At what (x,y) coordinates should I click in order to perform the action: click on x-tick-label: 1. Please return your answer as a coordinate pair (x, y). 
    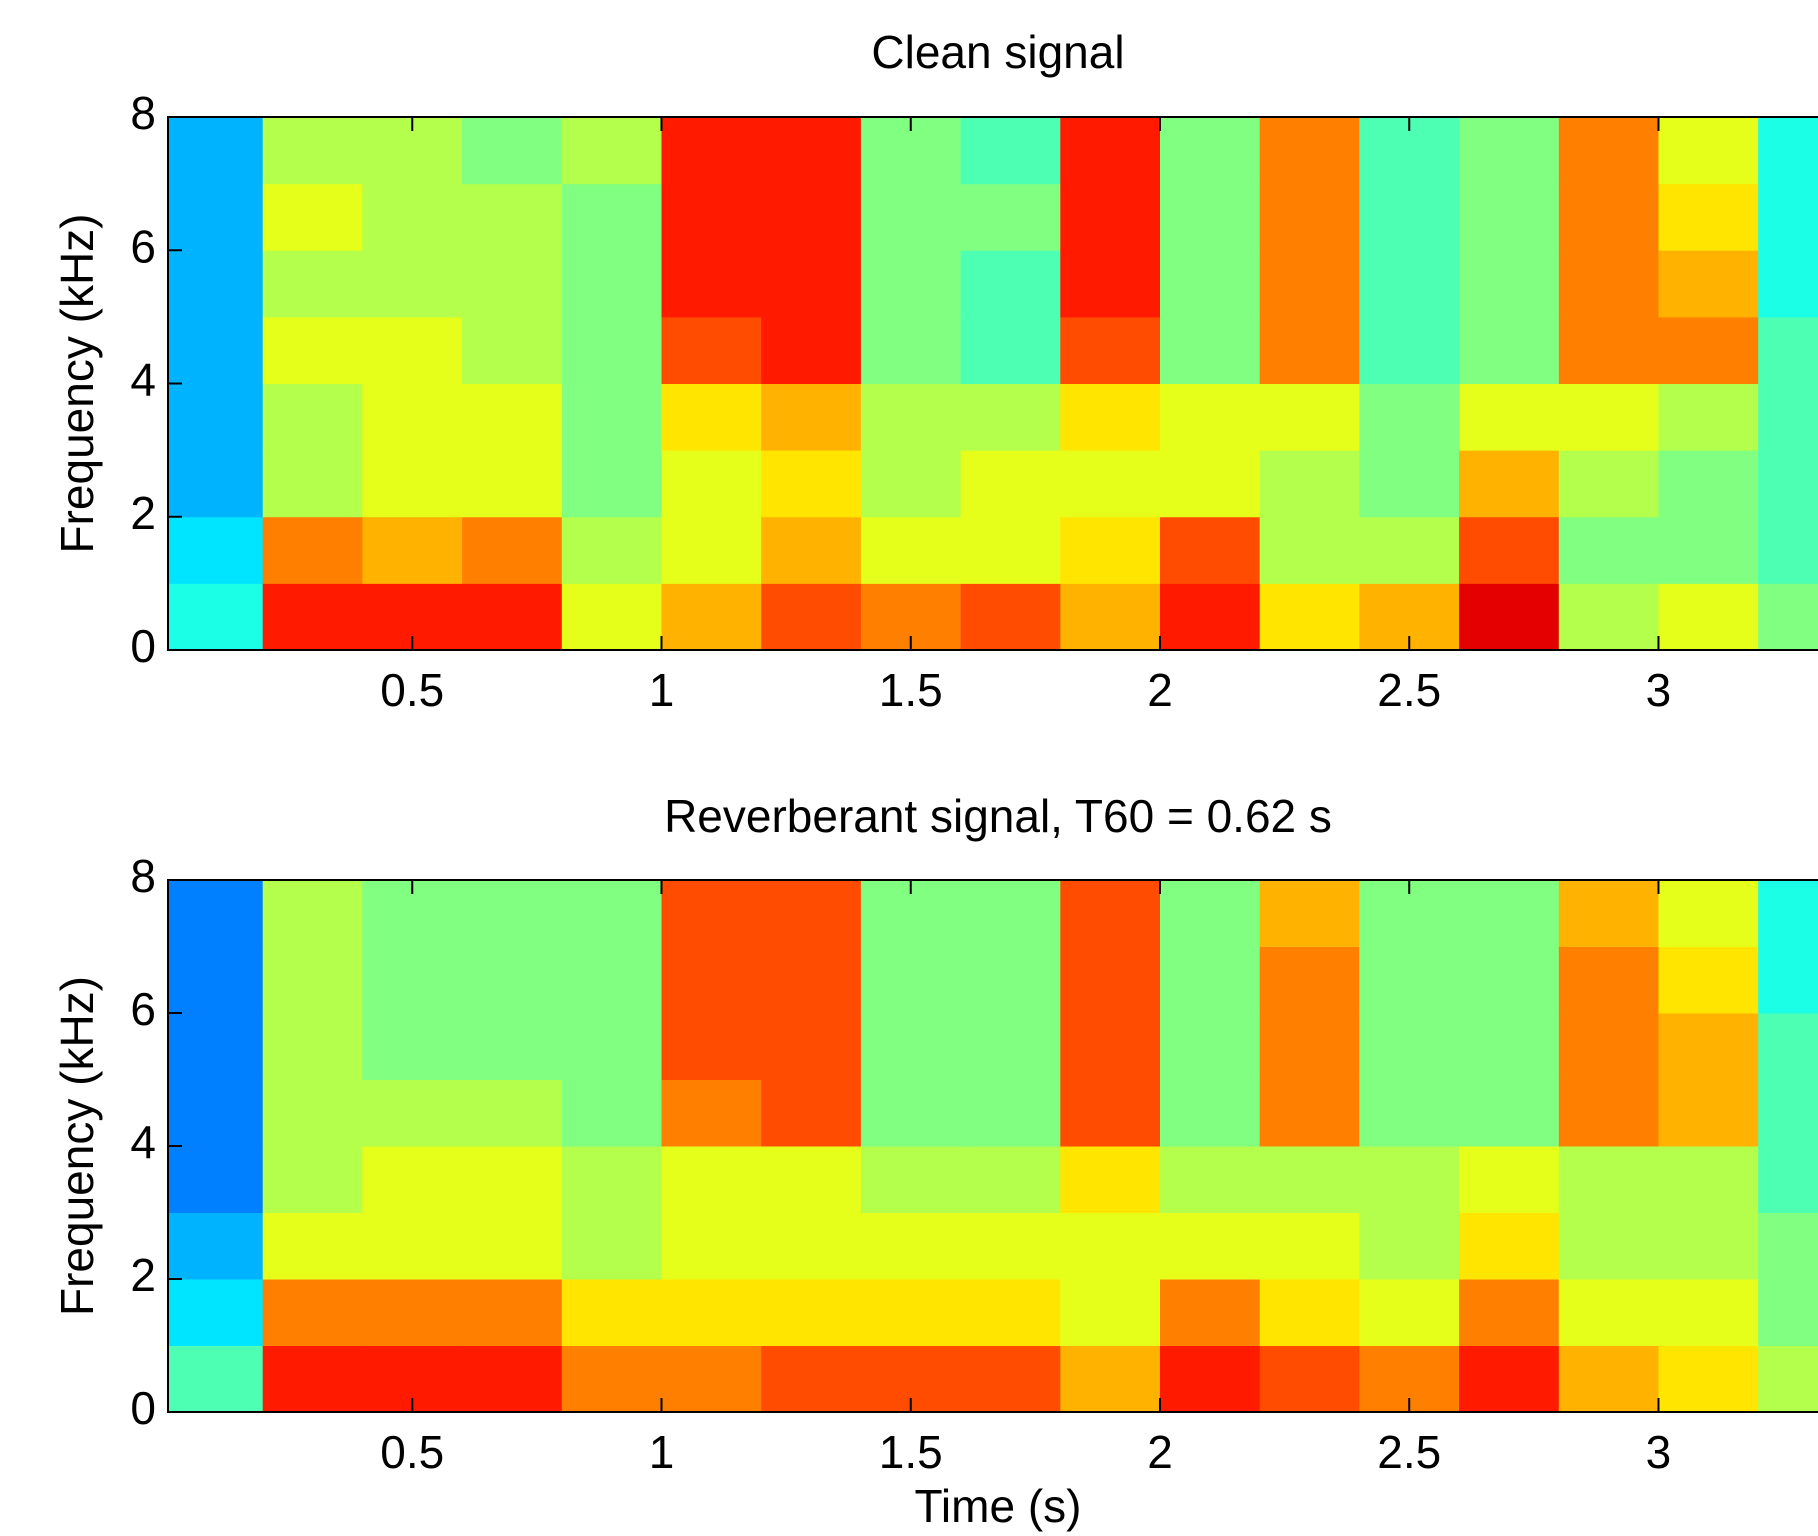
    Looking at the image, I should click on (662, 1452).